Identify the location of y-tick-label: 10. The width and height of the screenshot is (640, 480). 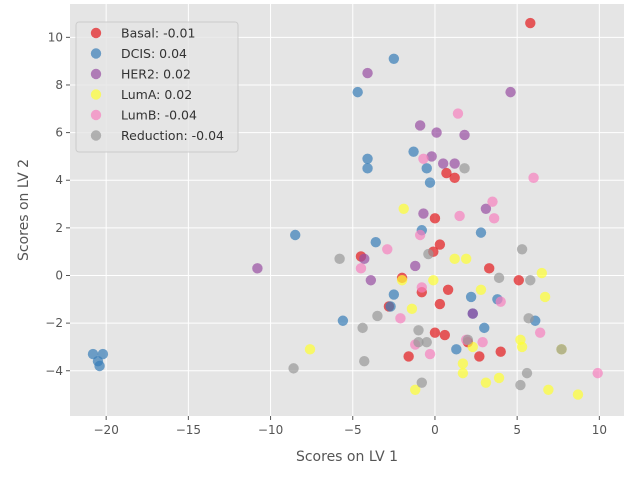
(55, 37).